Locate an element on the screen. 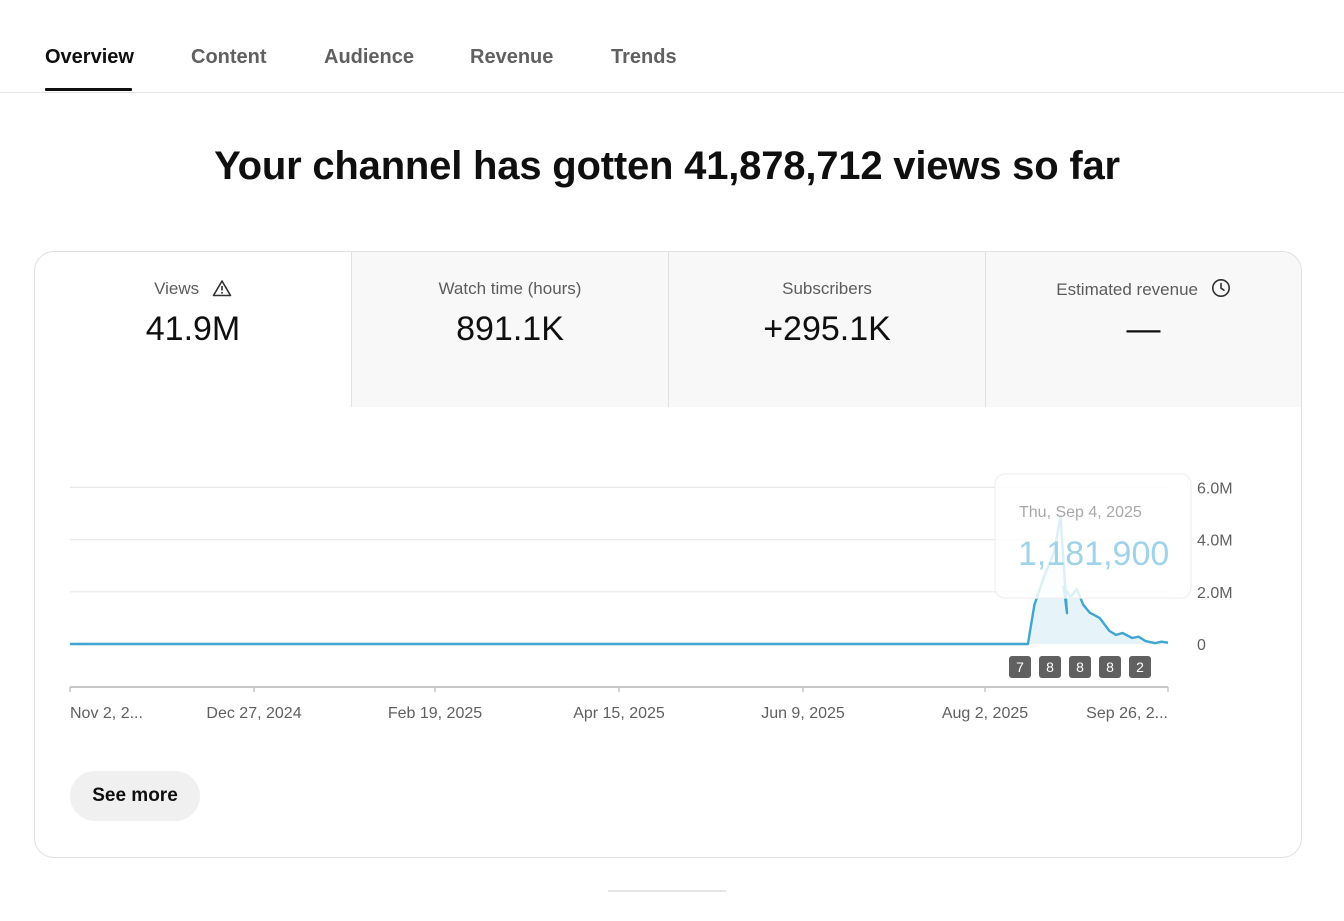  tooltip-date: Thu, Sep 4, 2025 is located at coordinates (1080, 512).